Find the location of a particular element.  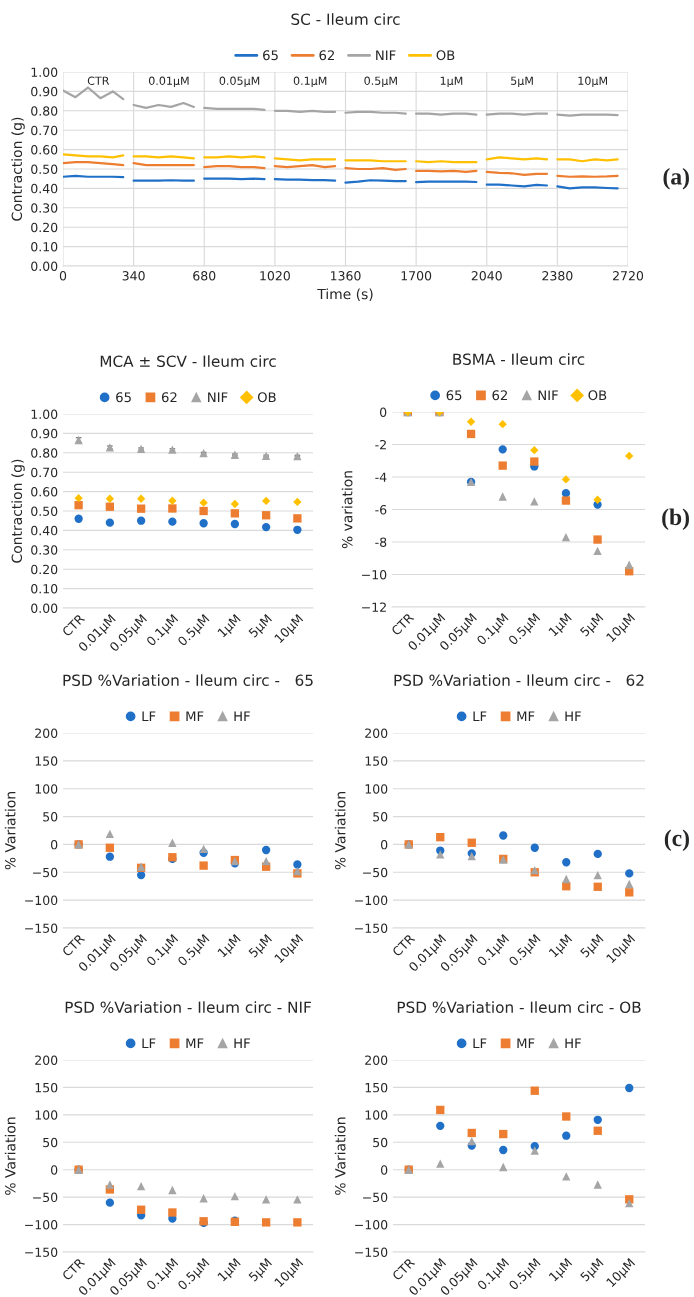

chart-title: PSD %Variation - Ileum circ - NIF is located at coordinates (188, 1007).